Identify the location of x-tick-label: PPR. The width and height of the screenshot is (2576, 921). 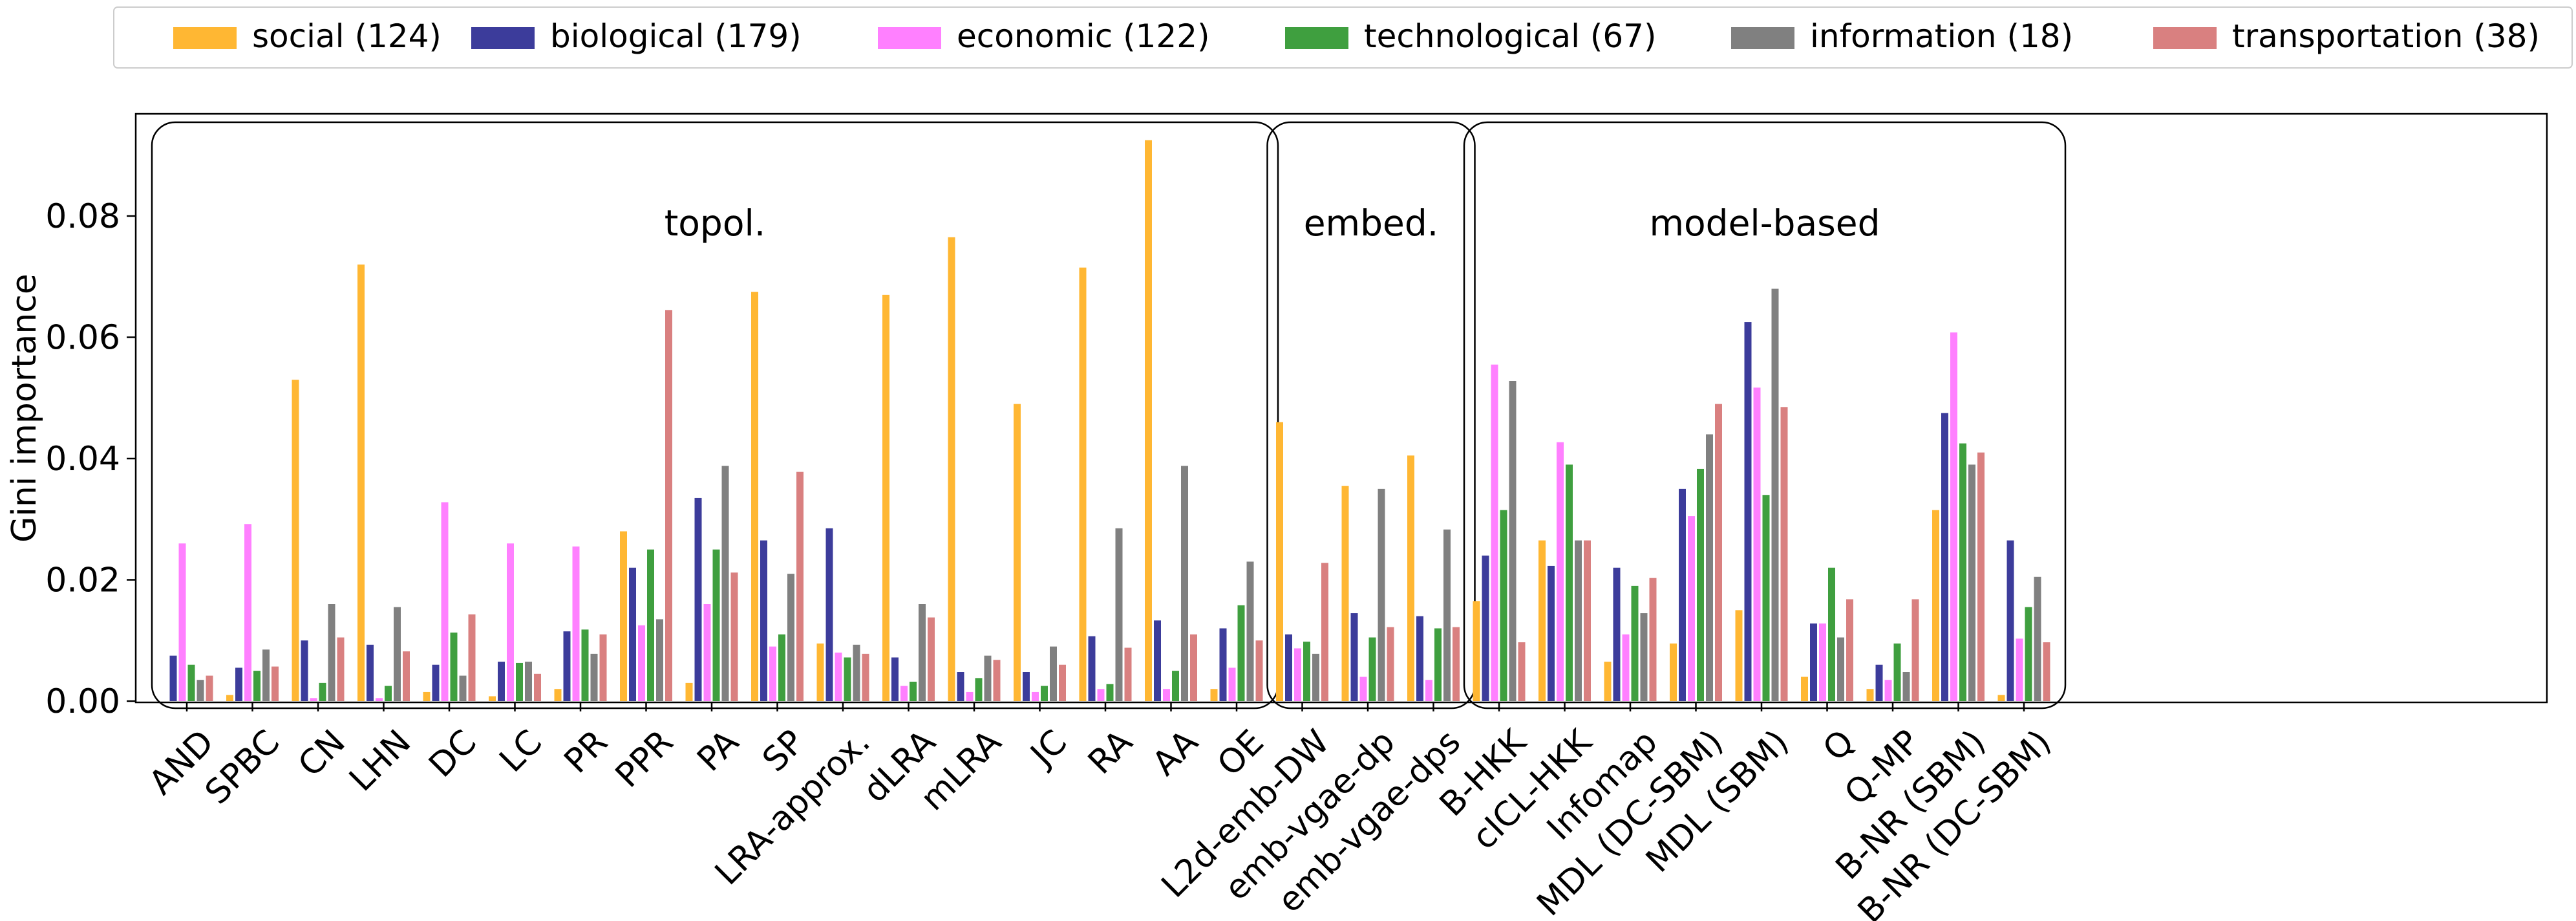
(644, 758).